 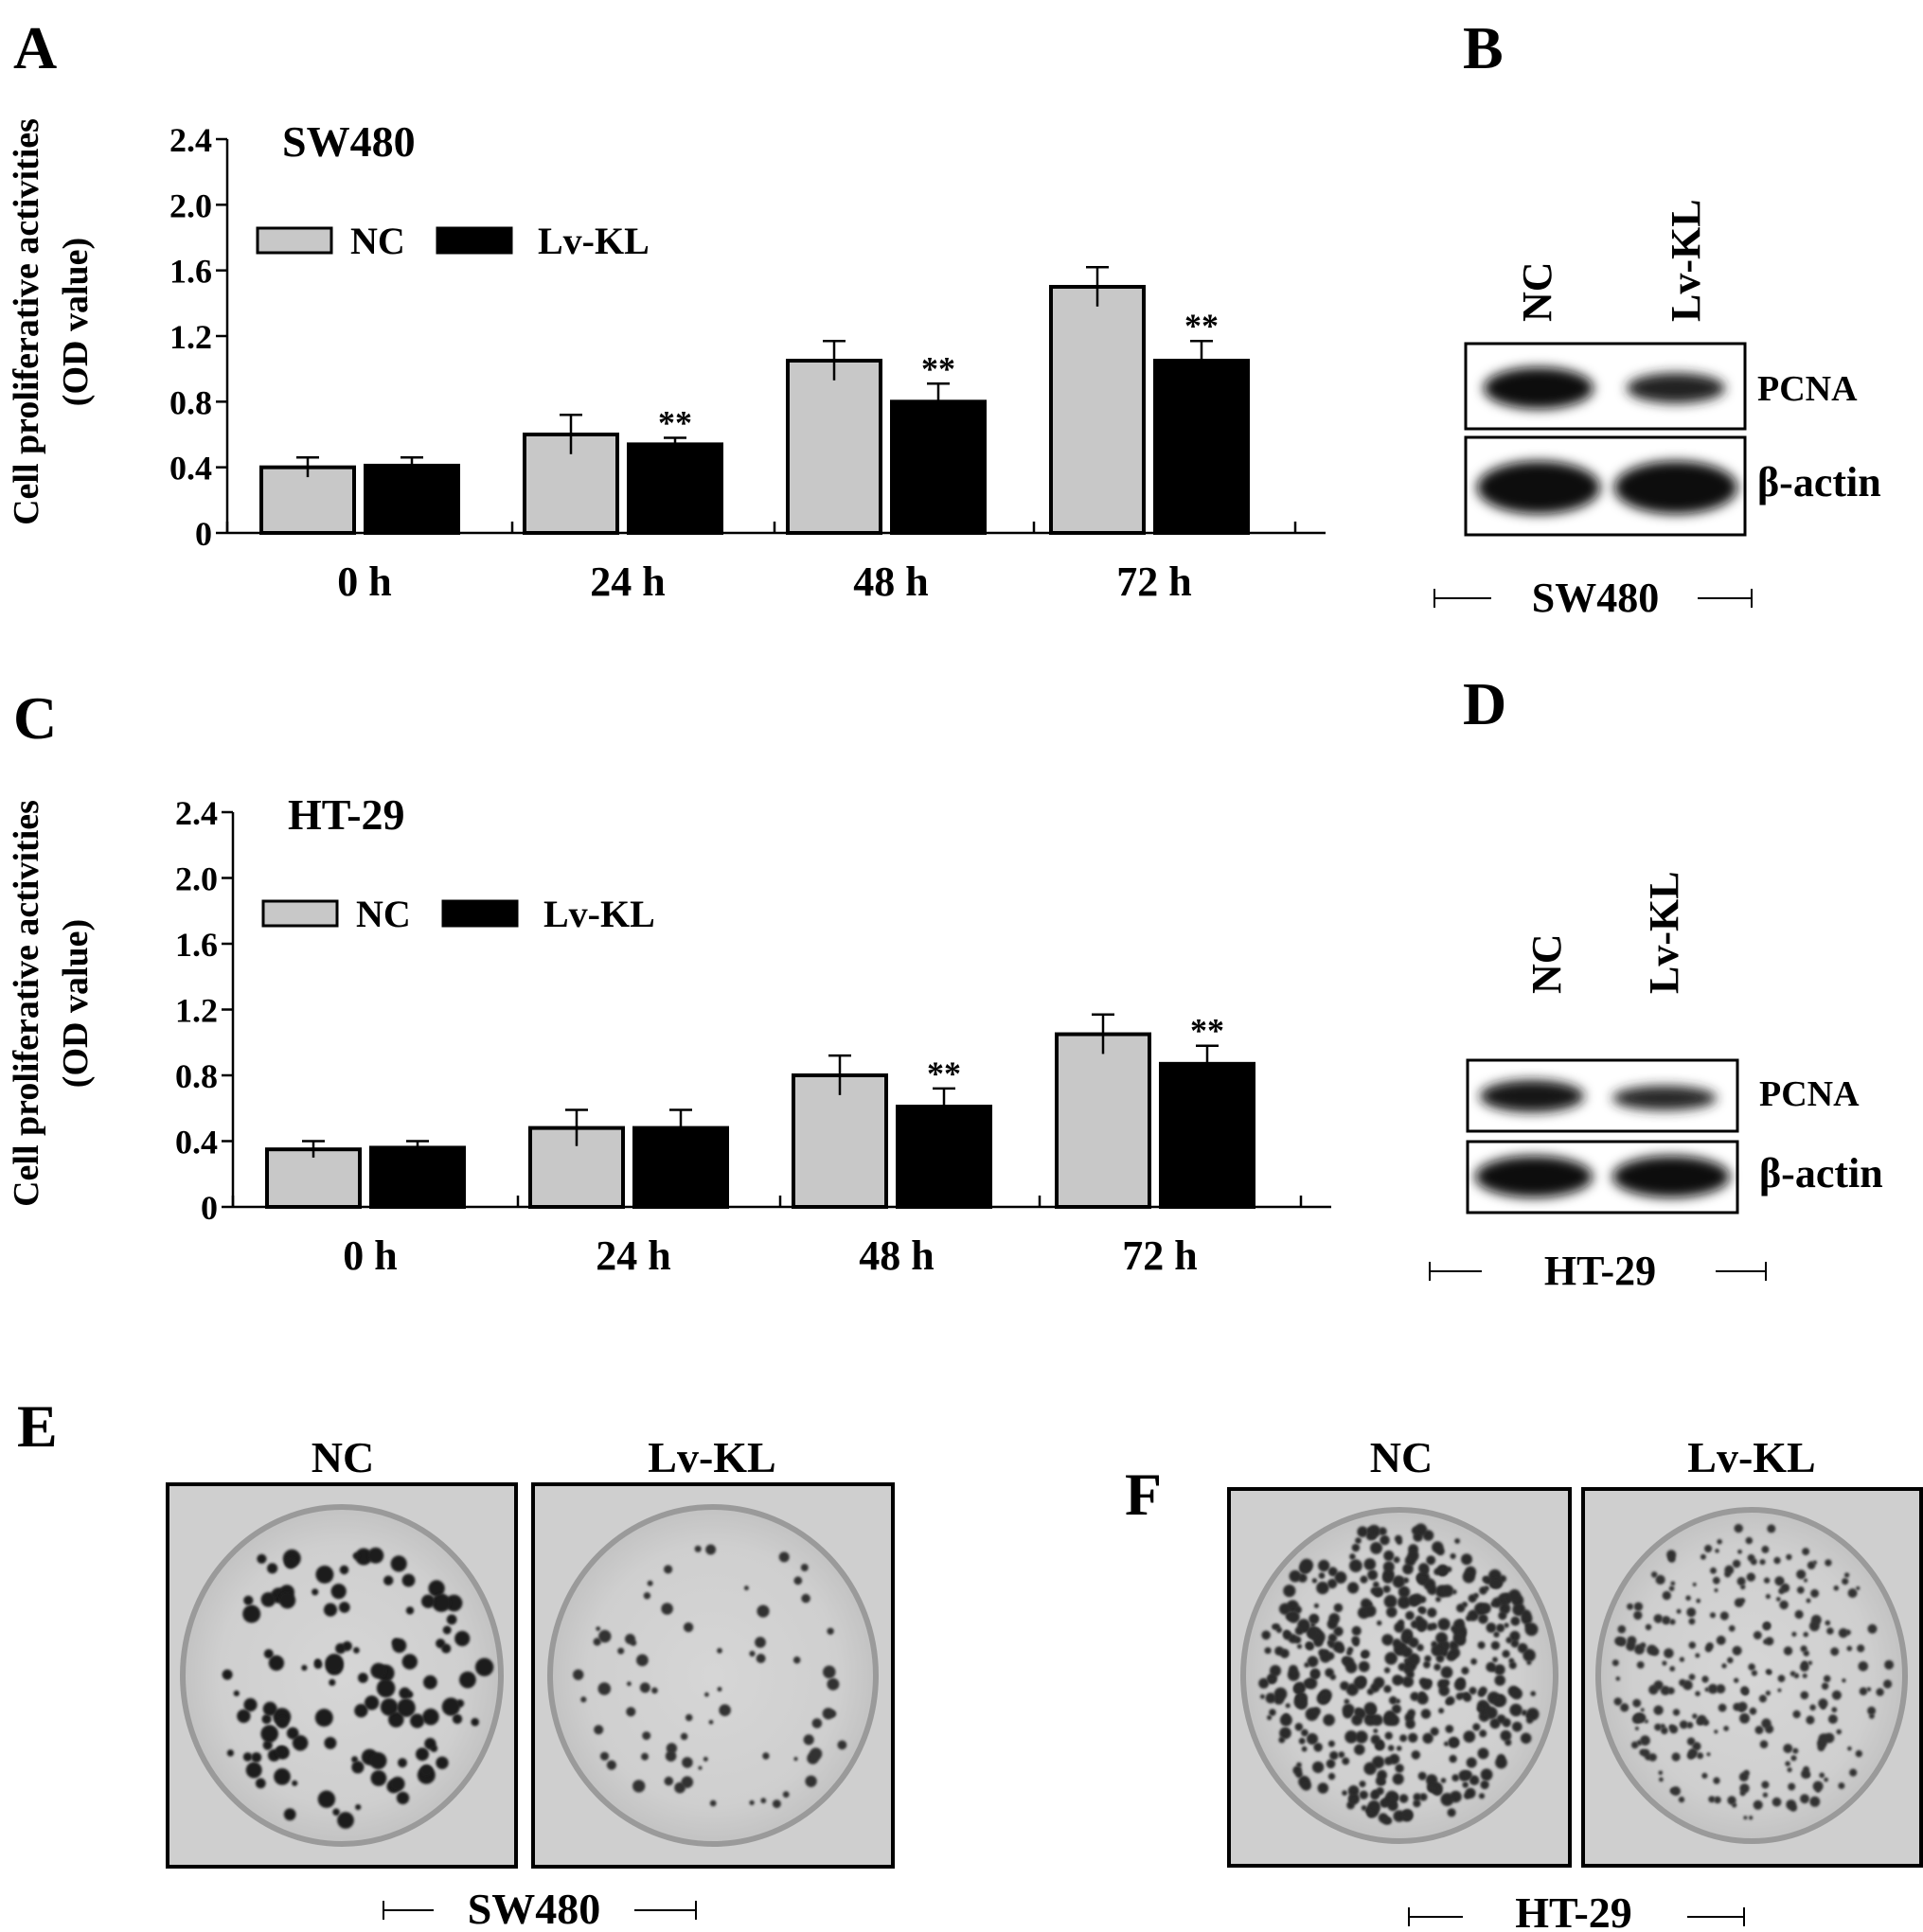 What do you see at coordinates (191, 272) in the screenshot?
I see `chart-a-ytick-label: 1.6` at bounding box center [191, 272].